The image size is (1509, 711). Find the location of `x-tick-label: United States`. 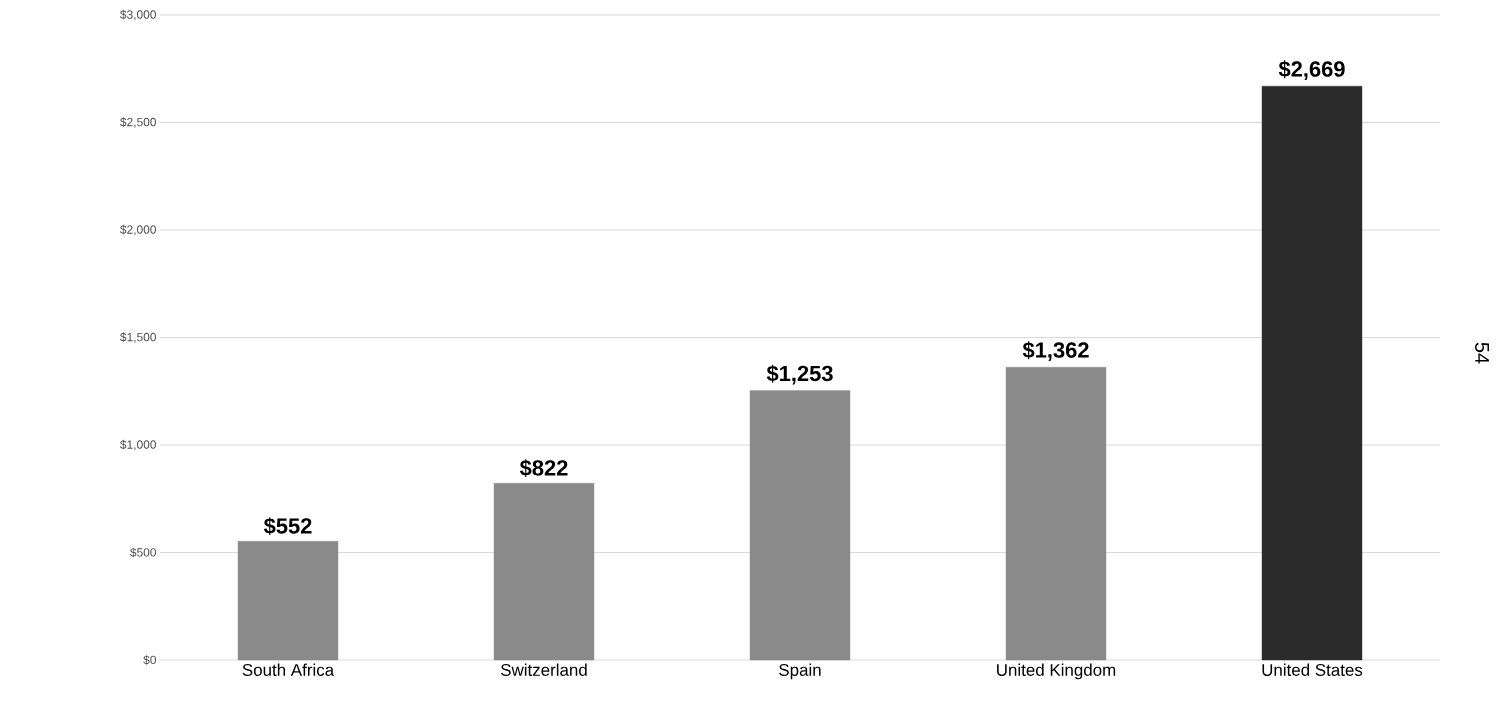

x-tick-label: United States is located at coordinates (1312, 669).